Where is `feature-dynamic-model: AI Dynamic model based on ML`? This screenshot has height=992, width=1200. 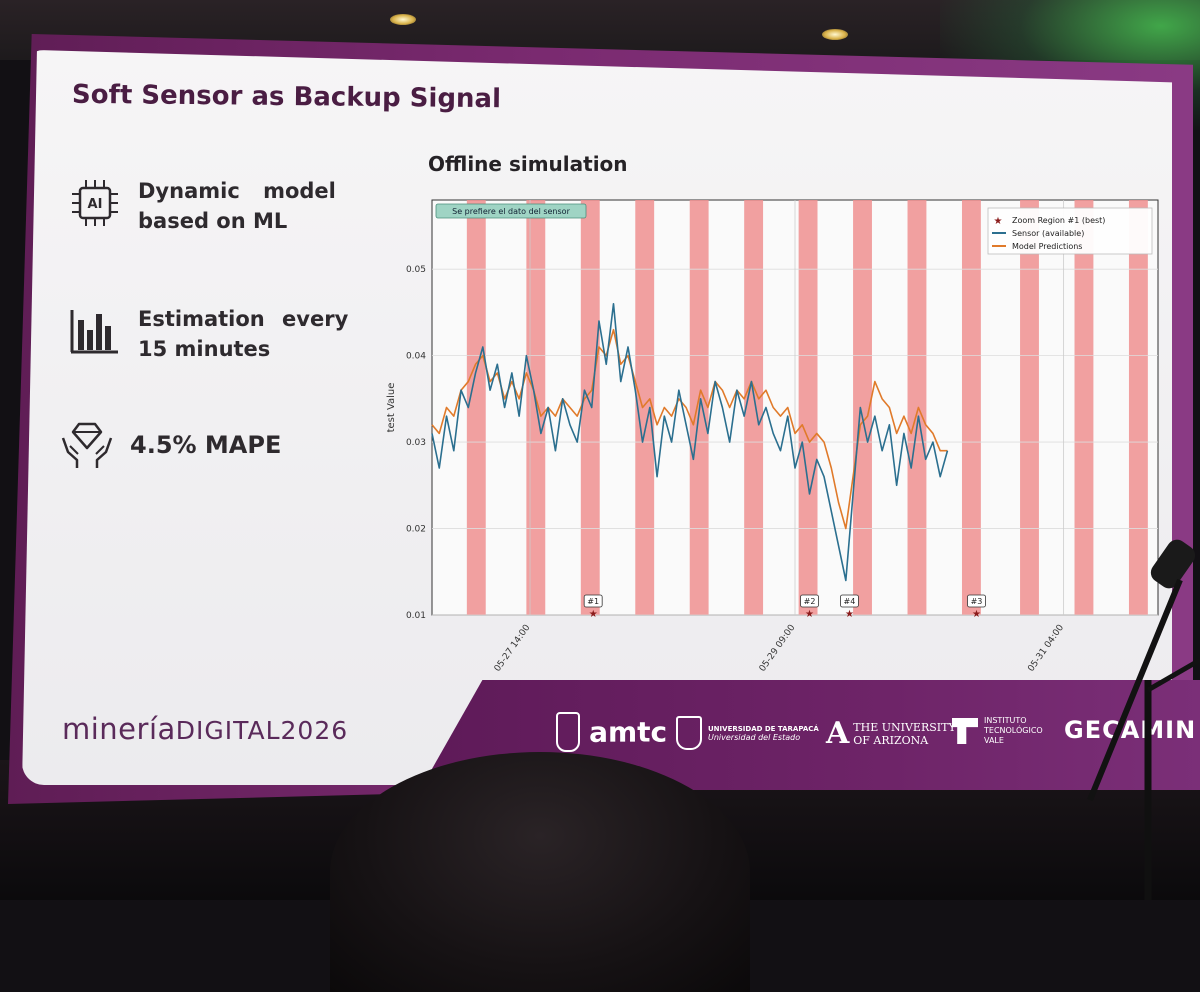 feature-dynamic-model: AI Dynamic model based on ML is located at coordinates (202, 206).